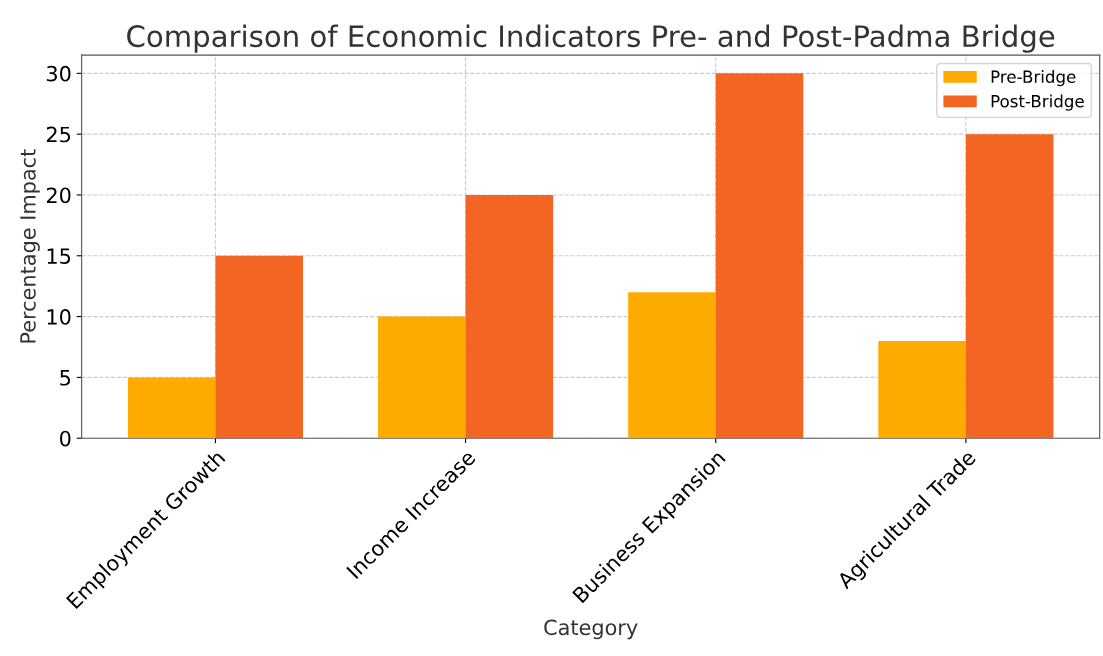 The height and width of the screenshot is (656, 1103). I want to click on y-axis-title: Percentage Impact, so click(30, 246).